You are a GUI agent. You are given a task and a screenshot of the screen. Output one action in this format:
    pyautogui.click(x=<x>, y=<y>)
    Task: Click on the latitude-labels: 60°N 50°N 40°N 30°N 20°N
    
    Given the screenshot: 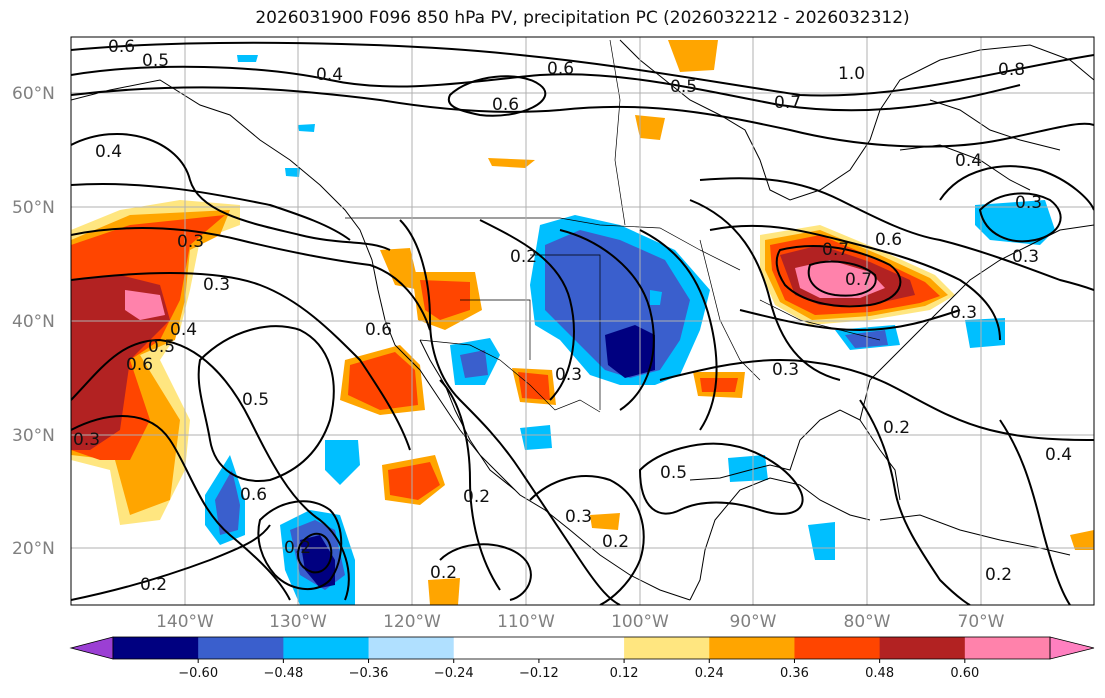 What is the action you would take?
    pyautogui.click(x=33, y=321)
    